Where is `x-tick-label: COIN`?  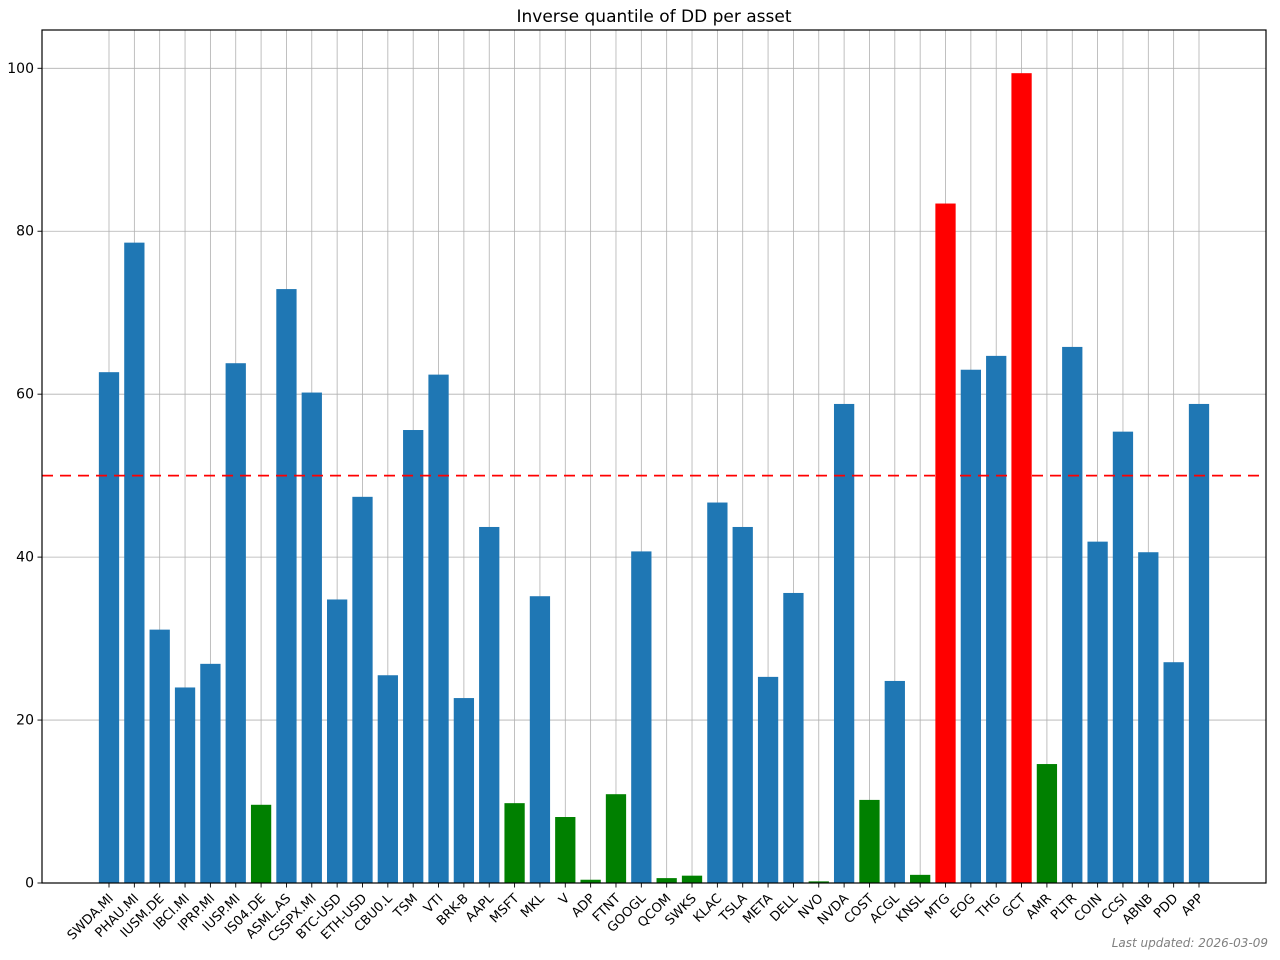
x-tick-label: COIN is located at coordinates (1089, 908).